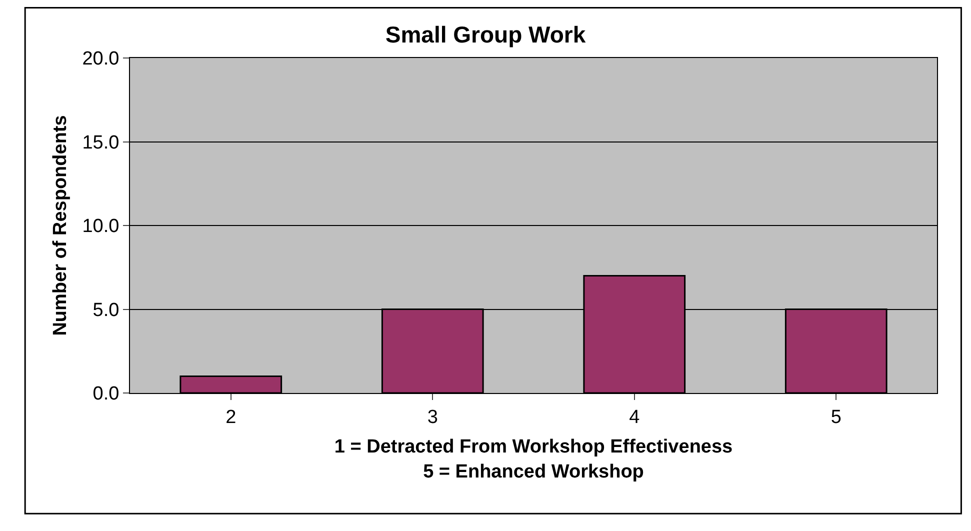  Describe the element at coordinates (101, 227) in the screenshot. I see `y-tick-label: 10.0` at that location.